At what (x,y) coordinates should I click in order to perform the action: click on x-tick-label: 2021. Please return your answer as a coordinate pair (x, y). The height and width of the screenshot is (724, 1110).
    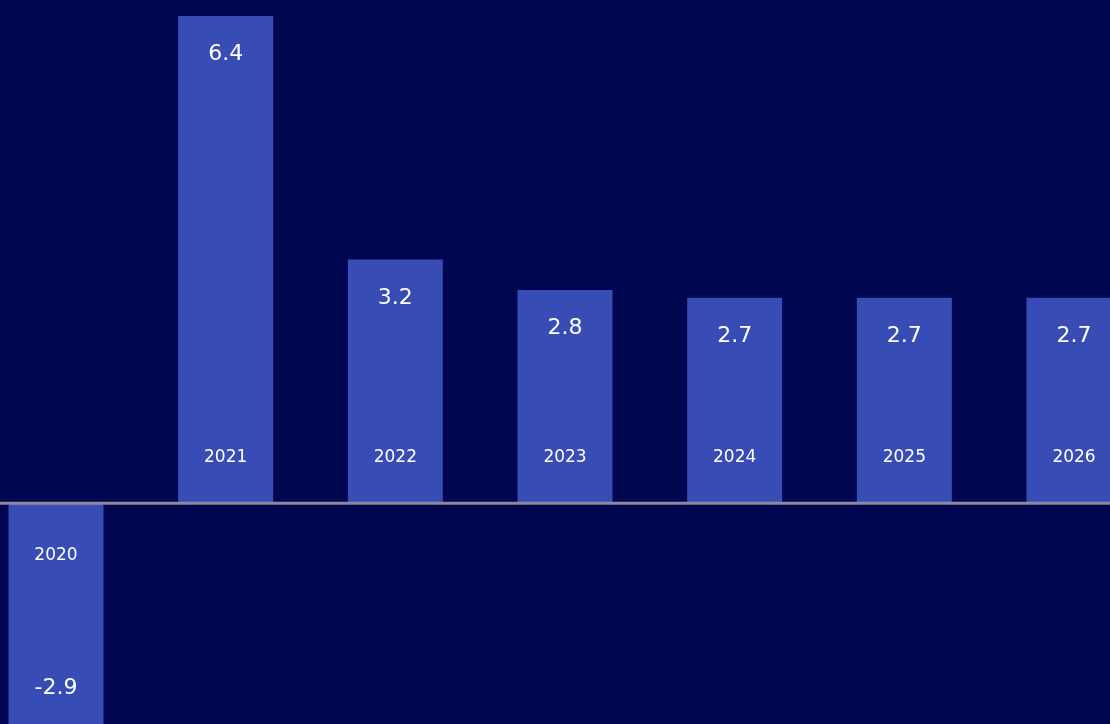
    Looking at the image, I should click on (226, 456).